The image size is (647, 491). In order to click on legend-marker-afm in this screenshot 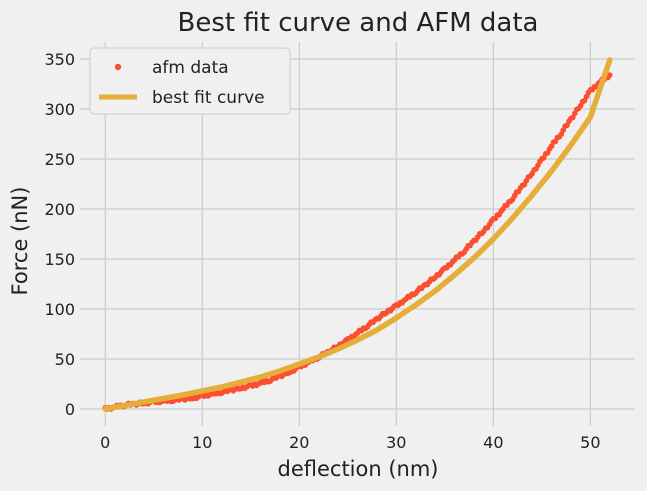, I will do `click(118, 67)`.